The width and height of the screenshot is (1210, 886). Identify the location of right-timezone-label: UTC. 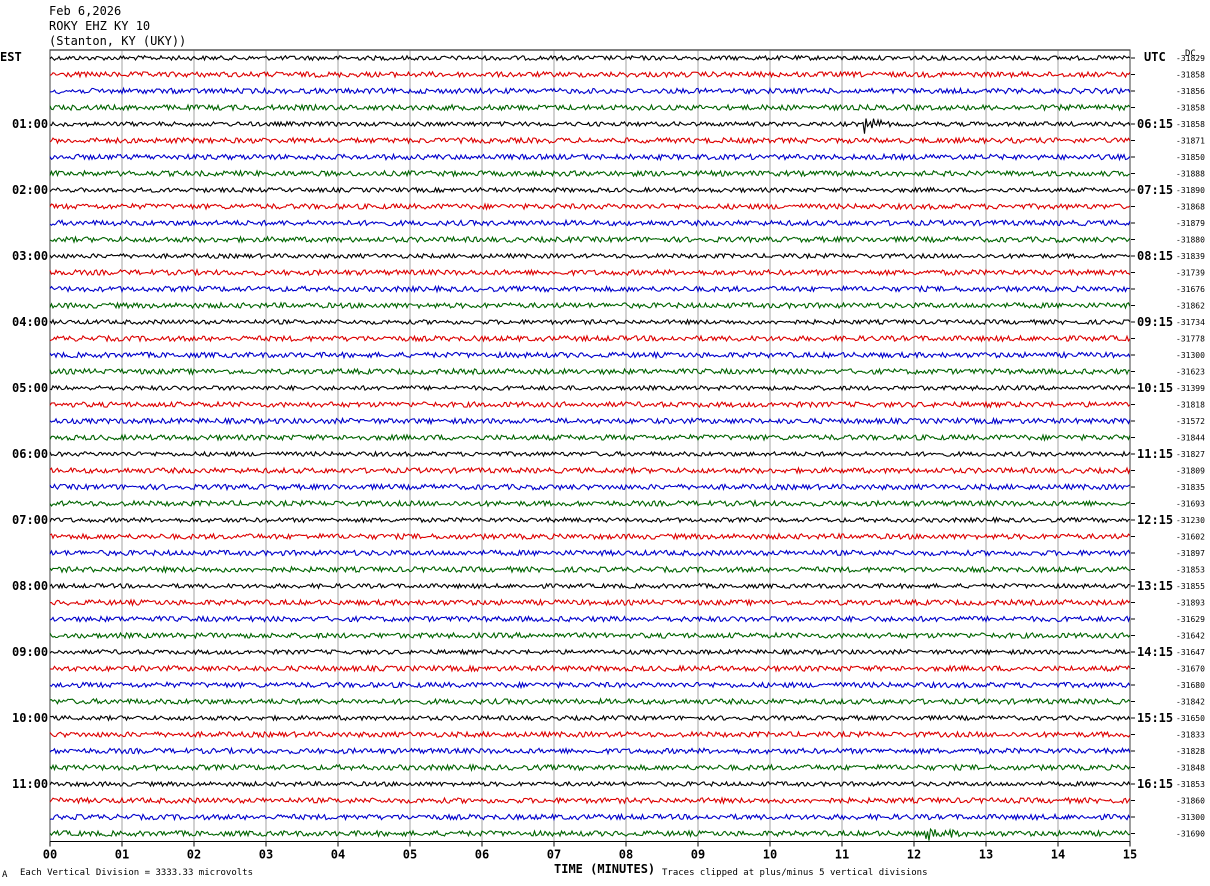
(1155, 57).